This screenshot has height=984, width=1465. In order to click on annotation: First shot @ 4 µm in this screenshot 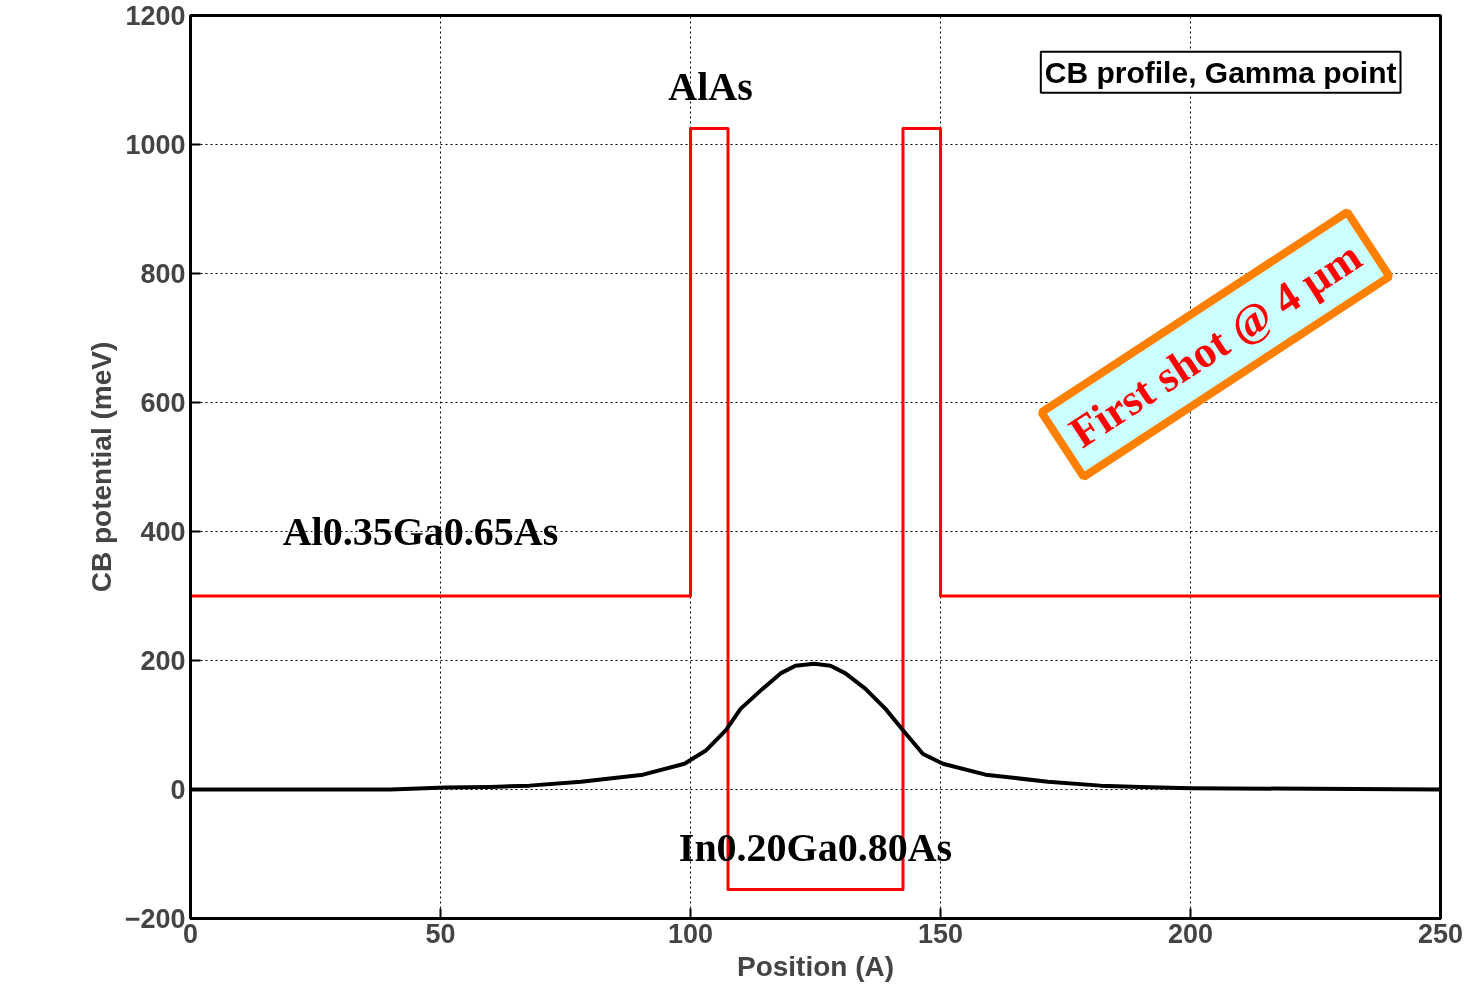, I will do `click(1215, 344)`.